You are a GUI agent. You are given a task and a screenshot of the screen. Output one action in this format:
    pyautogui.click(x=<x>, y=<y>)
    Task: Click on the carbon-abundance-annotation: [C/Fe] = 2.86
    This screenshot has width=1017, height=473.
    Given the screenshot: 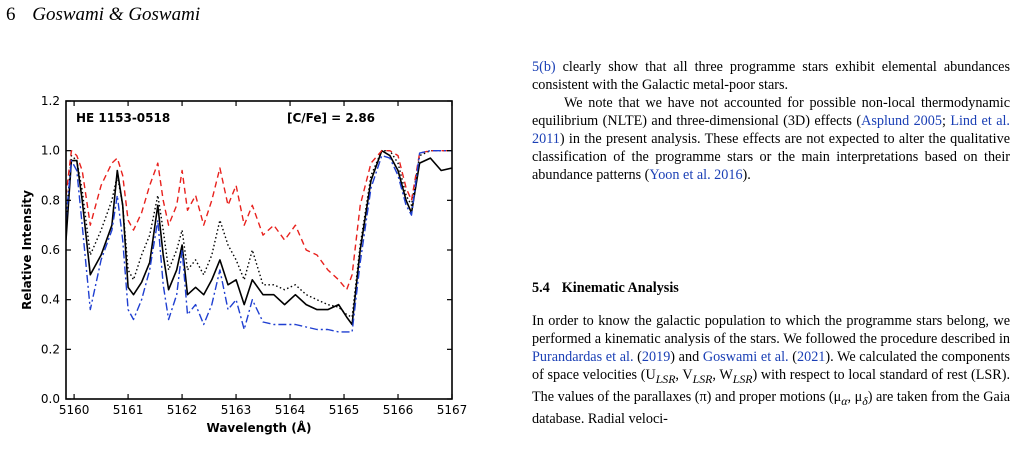 What is the action you would take?
    pyautogui.click(x=331, y=118)
    